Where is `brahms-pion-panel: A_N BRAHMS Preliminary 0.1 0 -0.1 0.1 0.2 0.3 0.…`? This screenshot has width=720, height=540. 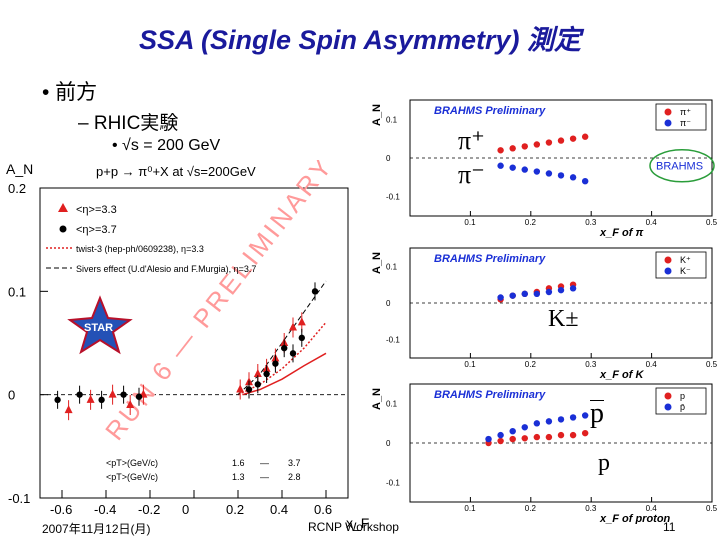
brahms-pion-panel: A_N BRAHMS Preliminary 0.1 0 -0.1 0.1 0.2 0.3 0.… is located at coordinates (544, 168).